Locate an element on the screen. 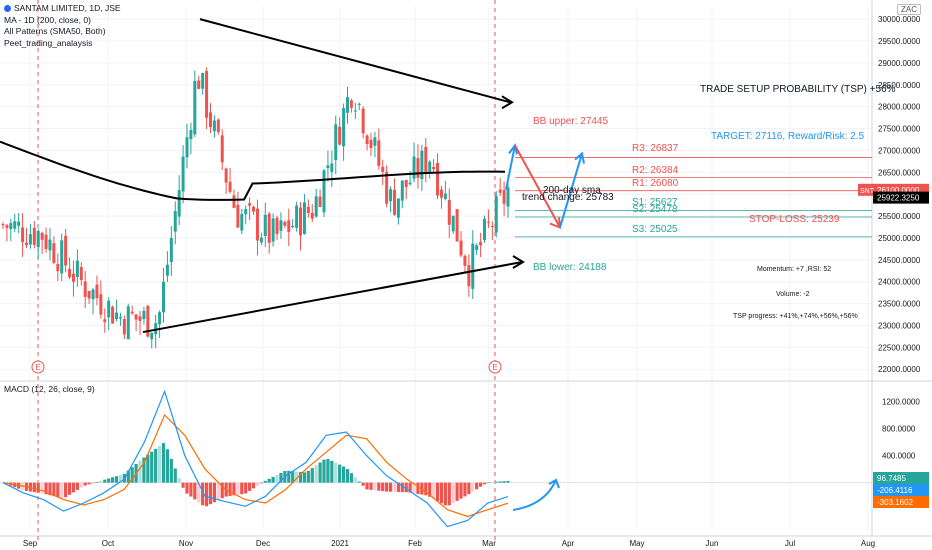 This screenshot has width=932, height=550. bb-lower-label: BB lower: 24188 is located at coordinates (570, 267).